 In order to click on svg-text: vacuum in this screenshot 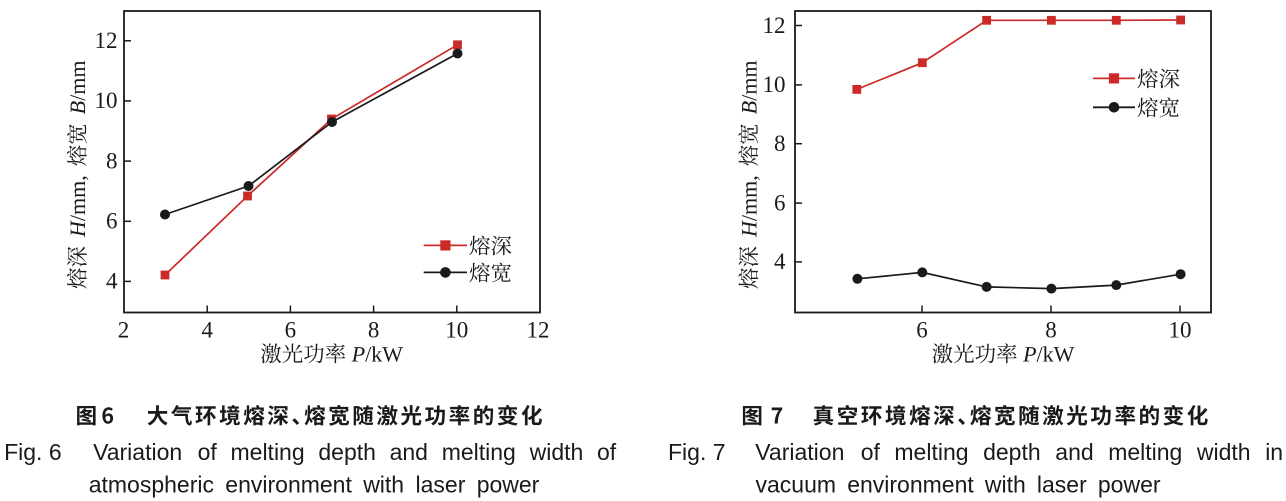, I will do `click(796, 485)`.